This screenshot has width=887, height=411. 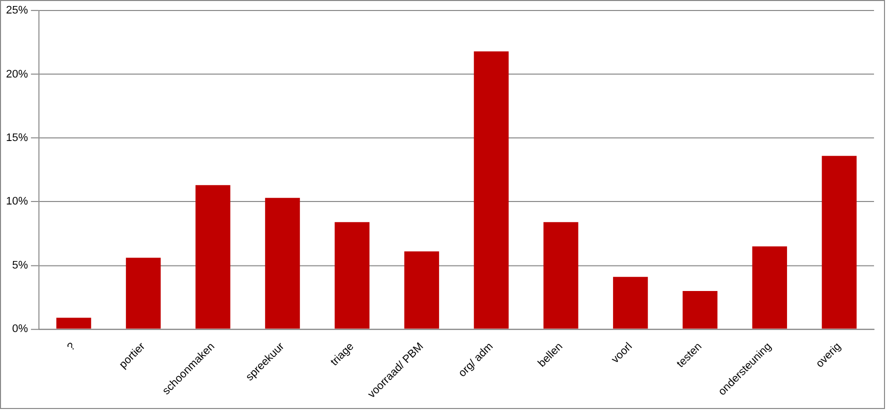 I want to click on x-tick-label: org/ adm, so click(x=476, y=360).